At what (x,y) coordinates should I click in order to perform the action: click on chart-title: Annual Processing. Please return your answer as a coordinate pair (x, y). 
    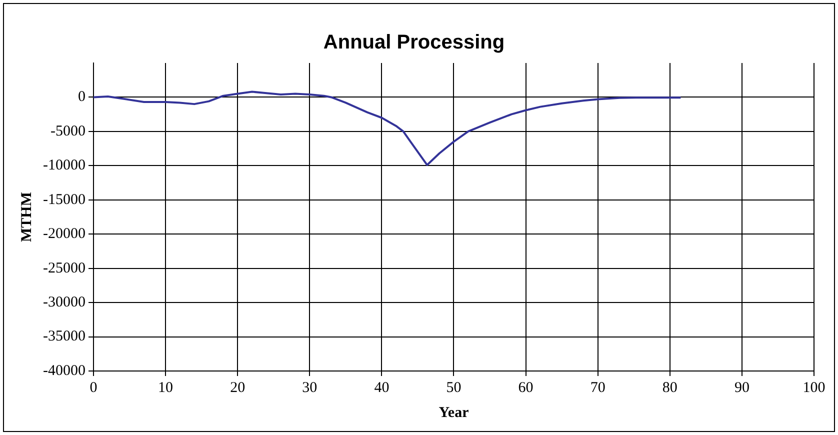
    Looking at the image, I should click on (414, 43).